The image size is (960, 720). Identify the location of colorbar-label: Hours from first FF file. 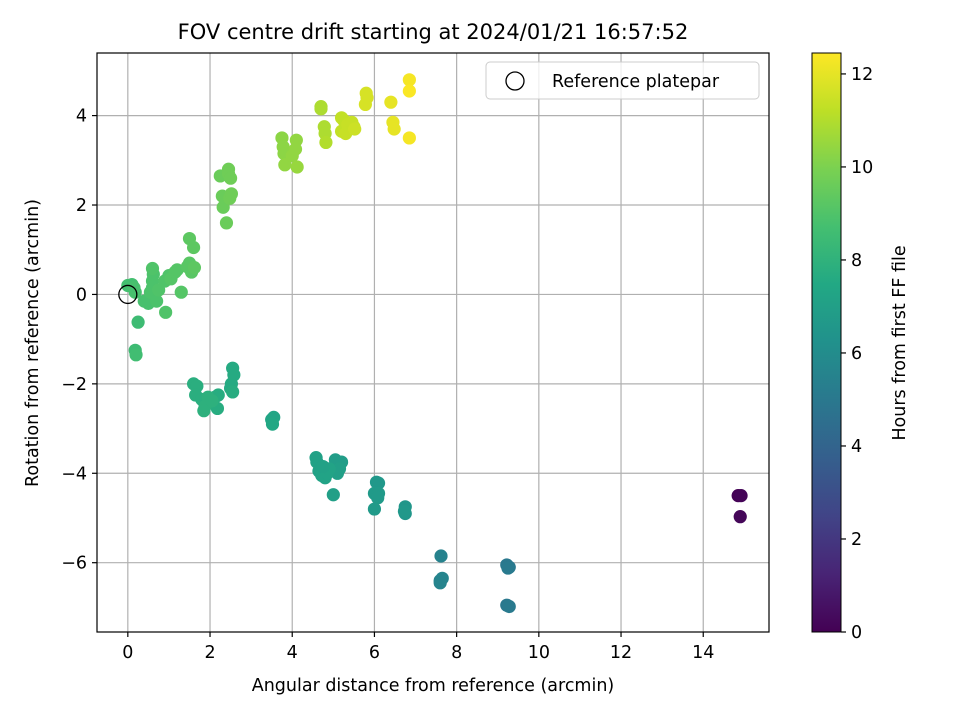
(900, 342).